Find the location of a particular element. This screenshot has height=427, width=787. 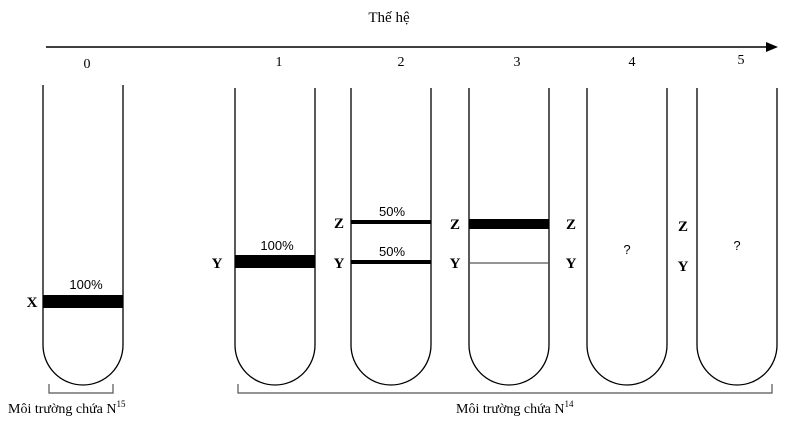

label-y-gen3-right: Y is located at coordinates (571, 264).